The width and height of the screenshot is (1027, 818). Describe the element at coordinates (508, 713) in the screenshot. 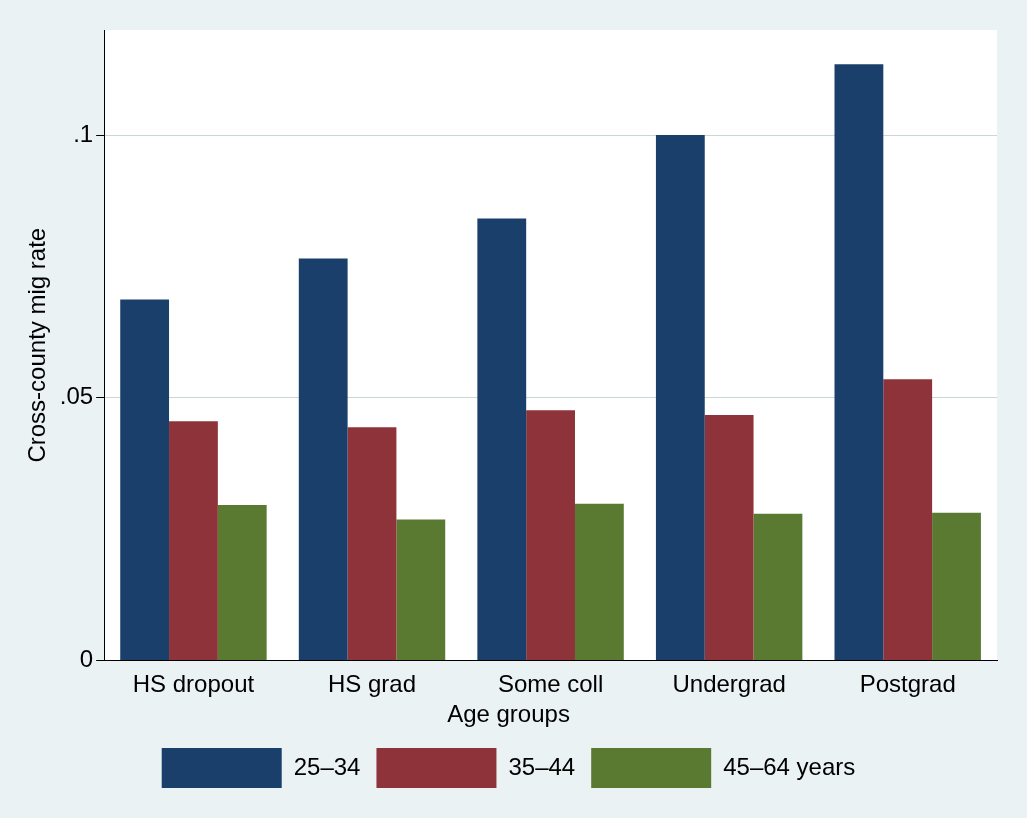

I see `legend-title: Age groups` at that location.